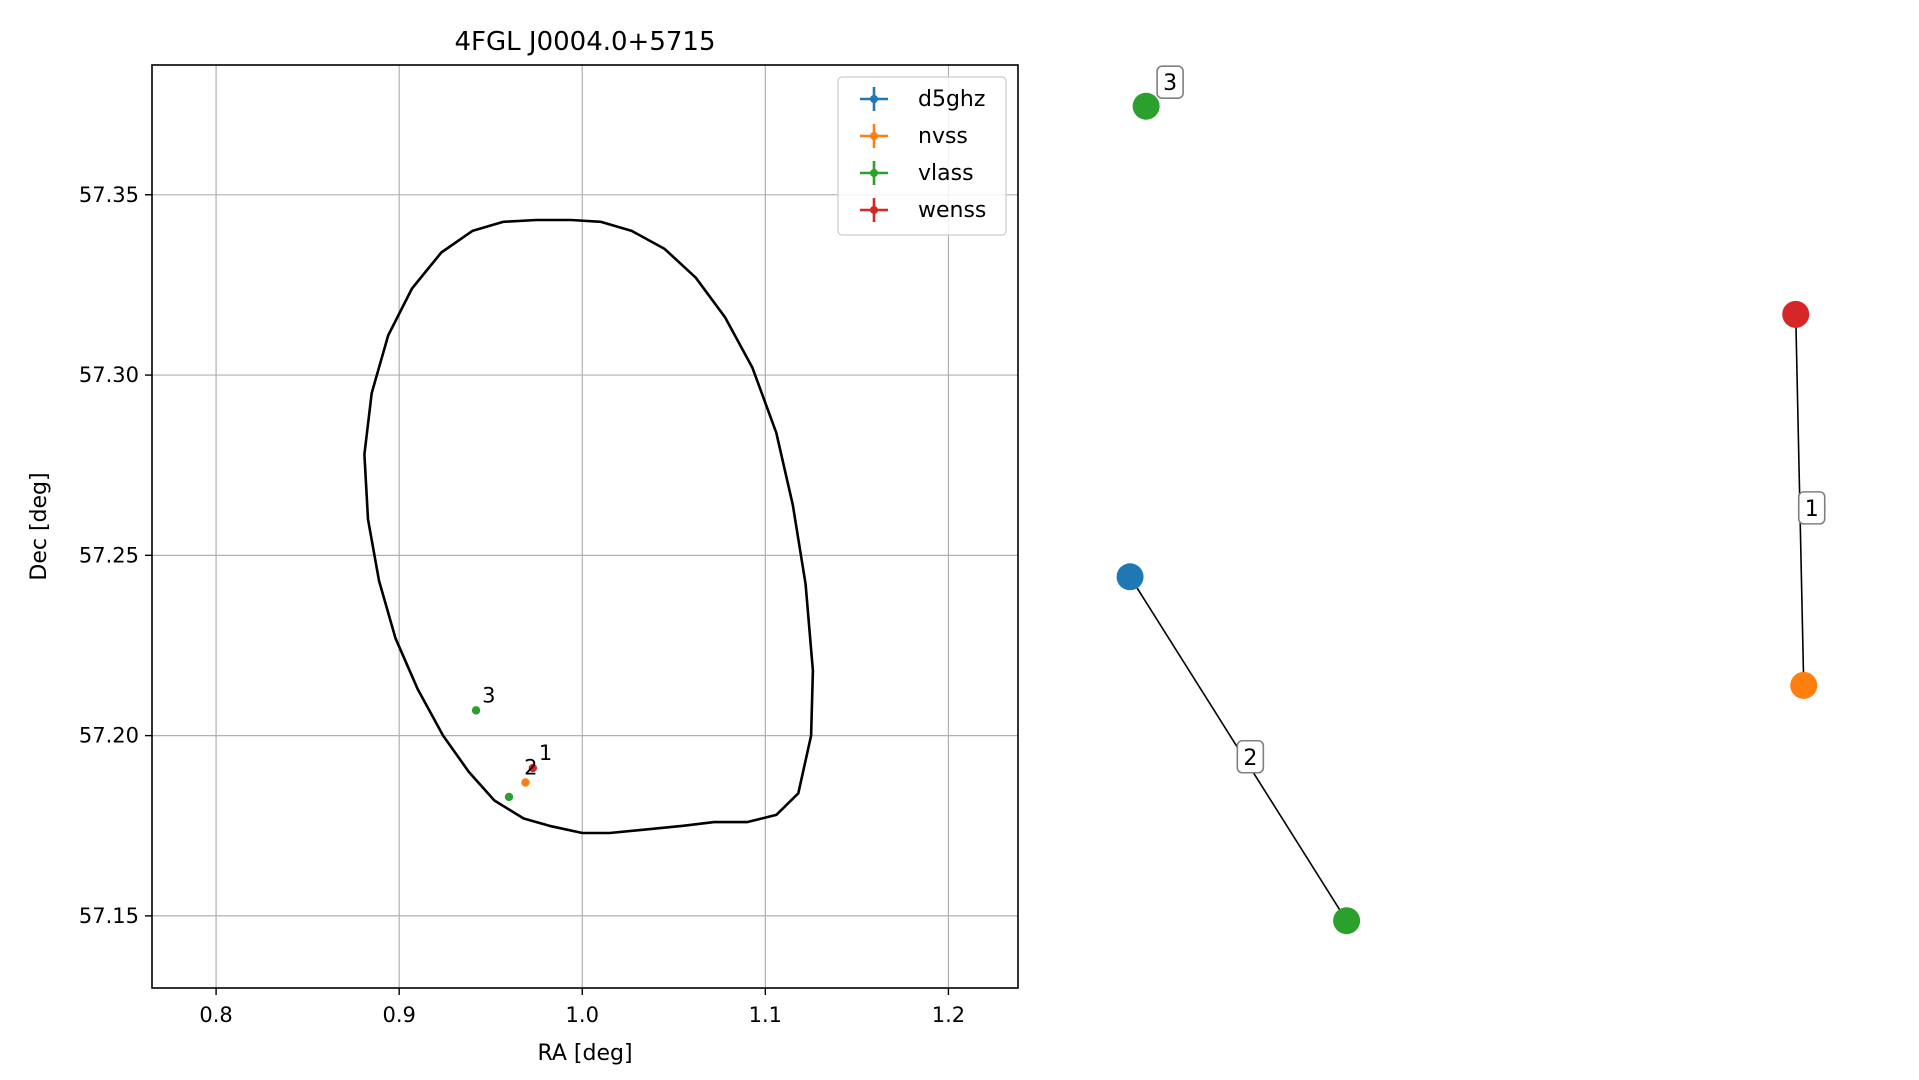  I want to click on graph-node-nvss, so click(1804, 685).